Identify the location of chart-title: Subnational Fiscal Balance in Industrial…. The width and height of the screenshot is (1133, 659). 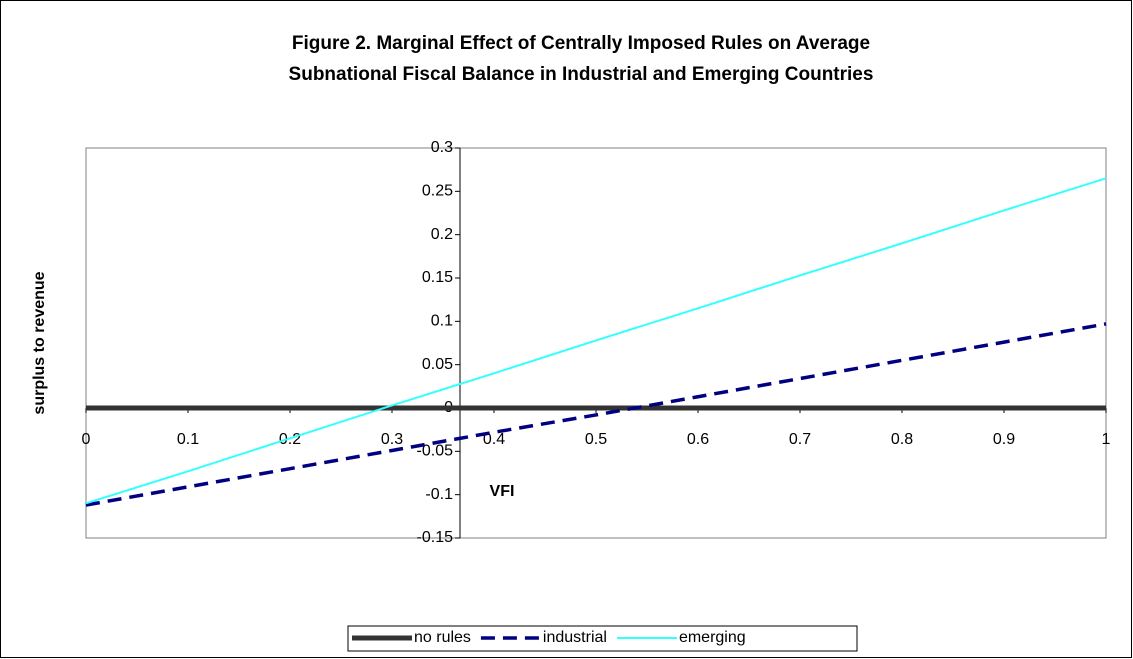
(581, 74).